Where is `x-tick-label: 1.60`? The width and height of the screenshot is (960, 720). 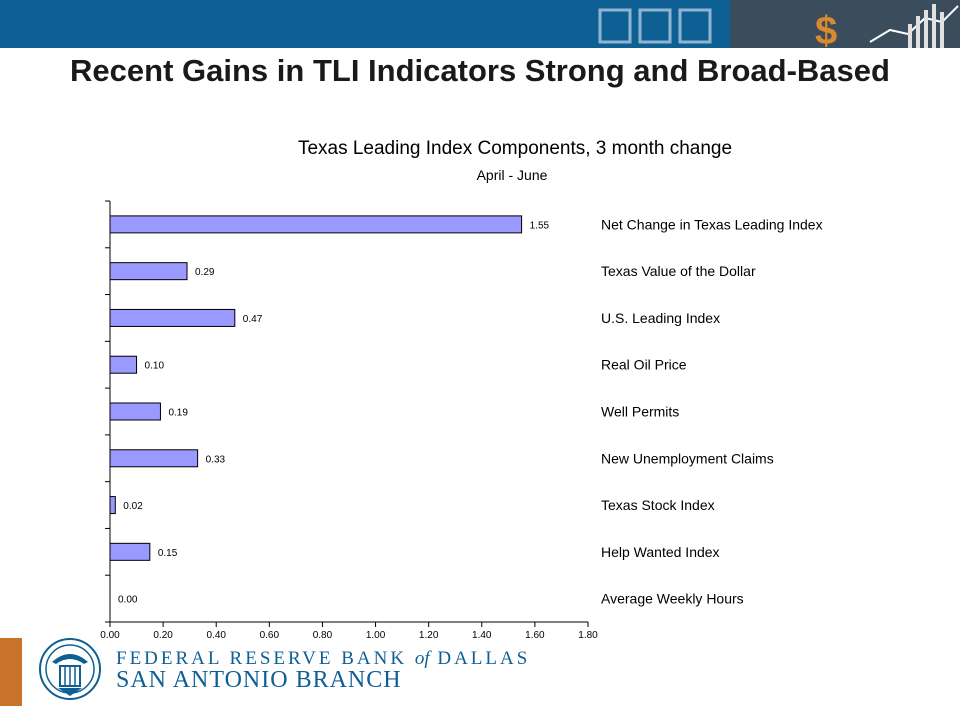
x-tick-label: 1.60 is located at coordinates (535, 635).